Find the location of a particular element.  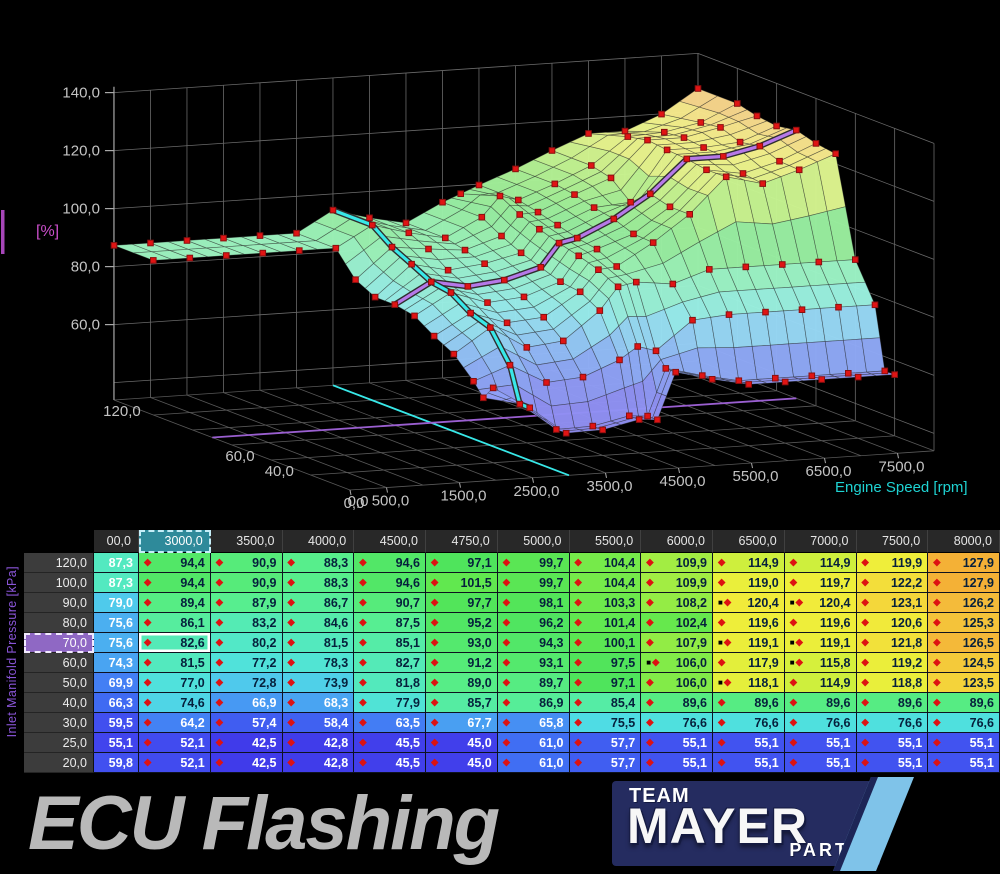

map-cell: ◆ 126,5 is located at coordinates (964, 643).